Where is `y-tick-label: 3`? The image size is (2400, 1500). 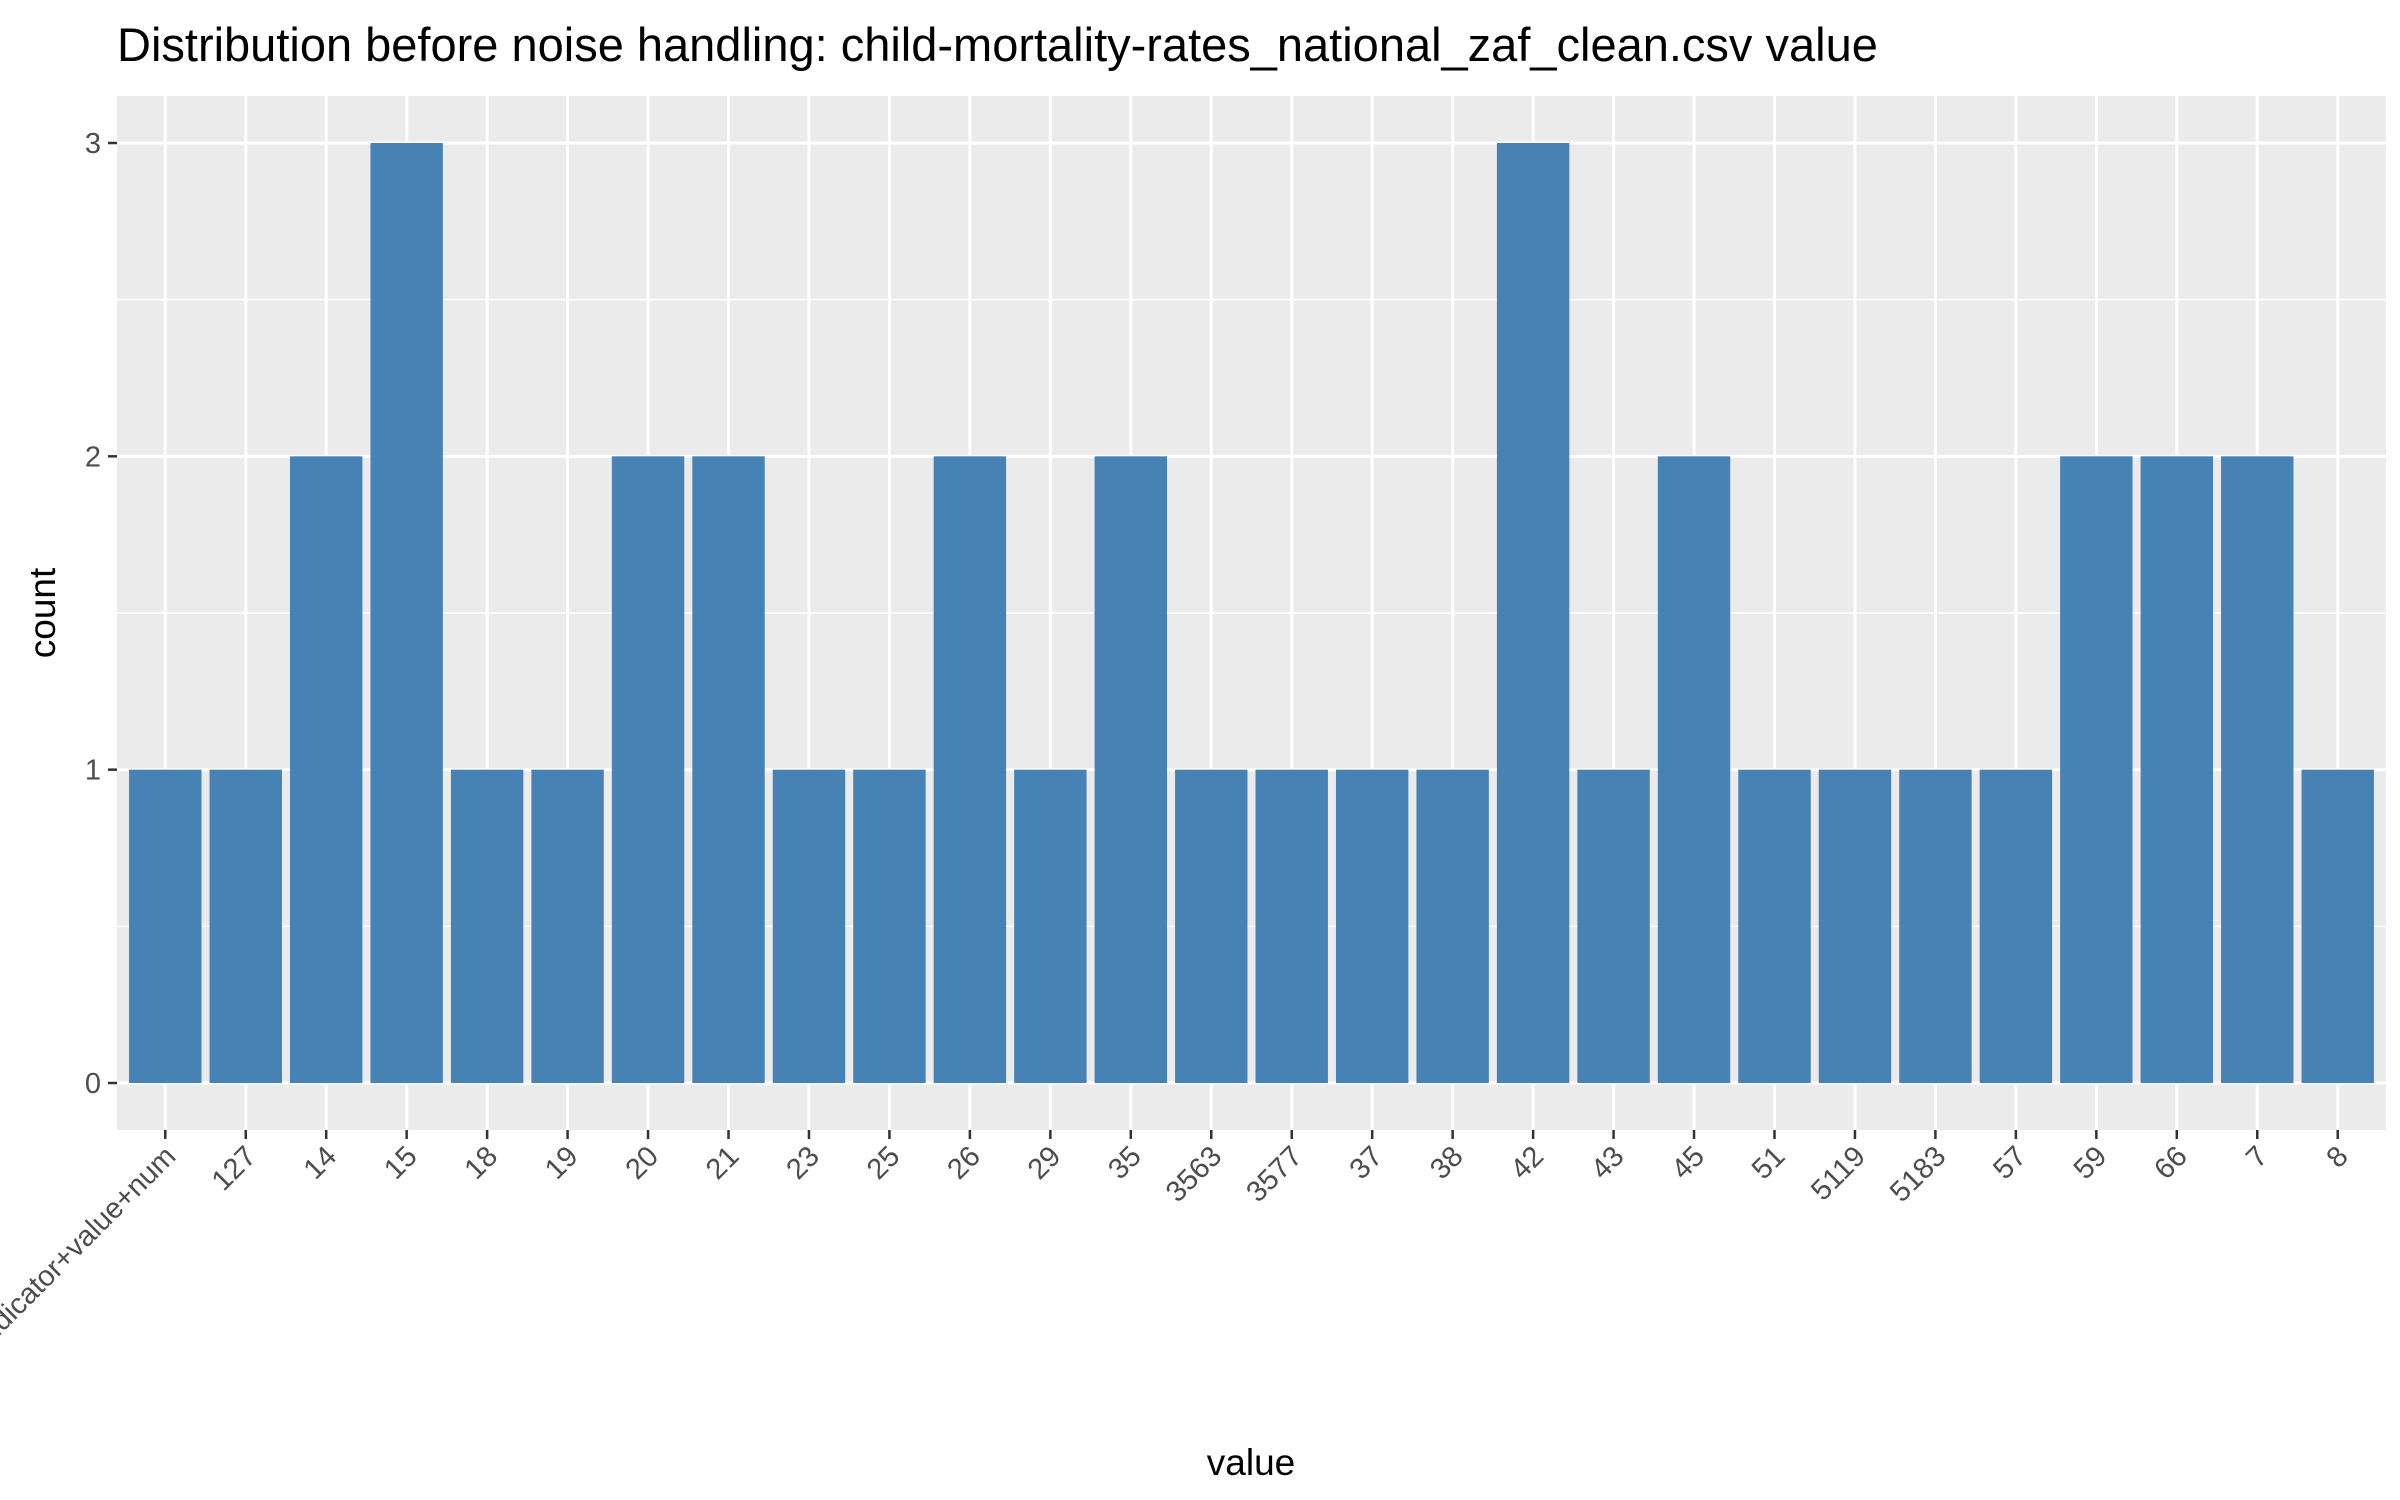 y-tick-label: 3 is located at coordinates (93, 144).